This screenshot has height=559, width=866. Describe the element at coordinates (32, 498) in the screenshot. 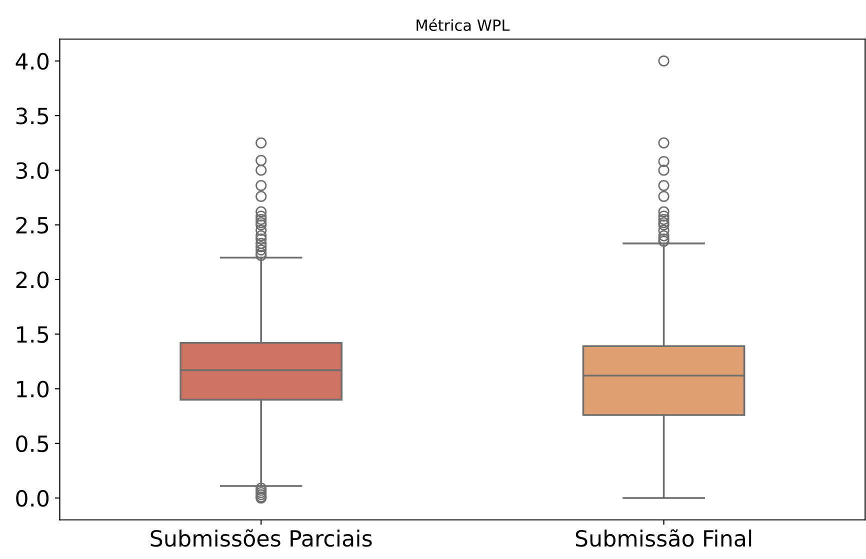

I see `y-tick-label: 0.0` at that location.